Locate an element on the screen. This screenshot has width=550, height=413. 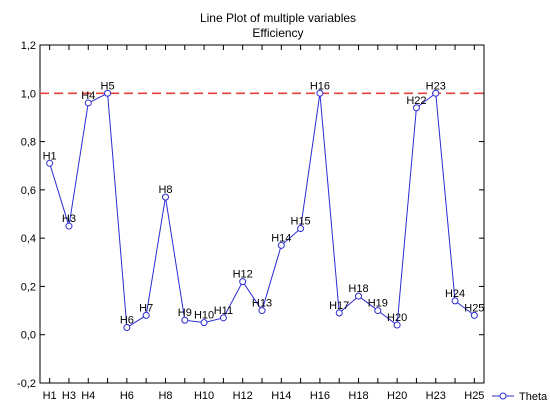
point-label: H4 is located at coordinates (88, 96).